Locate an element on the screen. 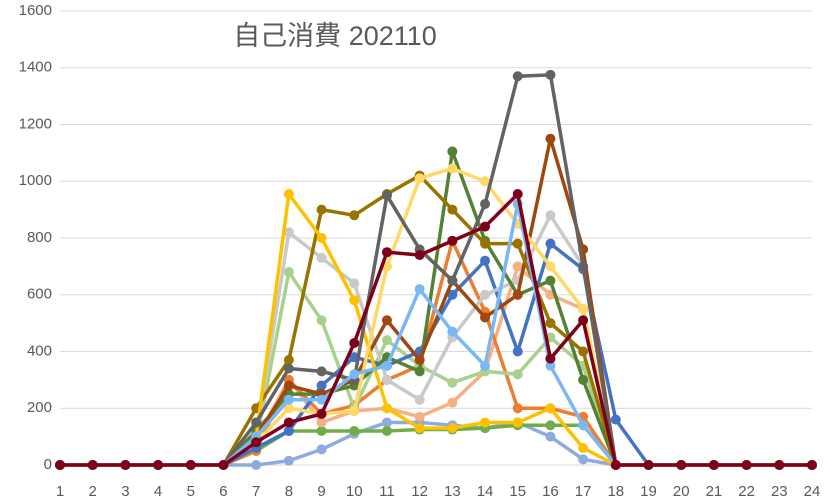 This screenshot has height=500, width=838. x-tick-label: 6 is located at coordinates (223, 491).